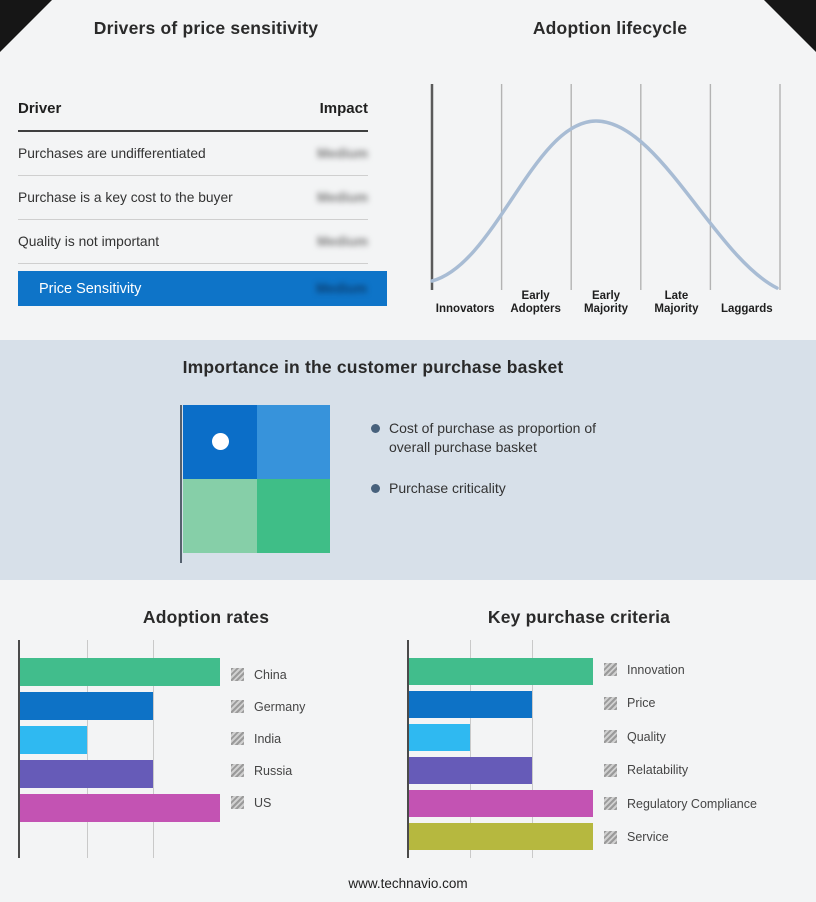 This screenshot has width=816, height=902. I want to click on legend-label: Relatability, so click(658, 770).